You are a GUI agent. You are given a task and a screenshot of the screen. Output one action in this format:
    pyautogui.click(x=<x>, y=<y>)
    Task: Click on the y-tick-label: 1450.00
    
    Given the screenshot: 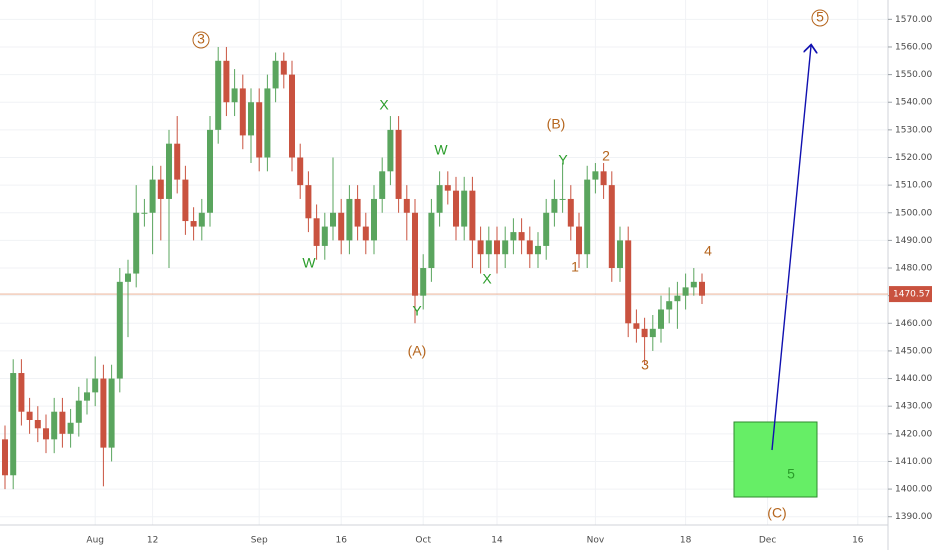 What is the action you would take?
    pyautogui.click(x=913, y=351)
    